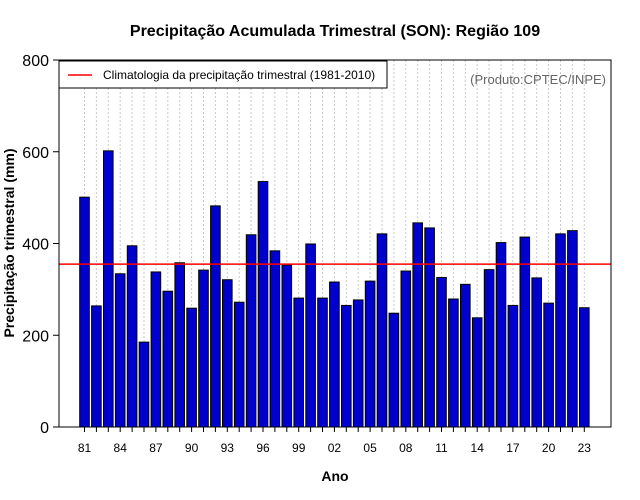 The image size is (640, 500). I want to click on legend-box, so click(223, 74).